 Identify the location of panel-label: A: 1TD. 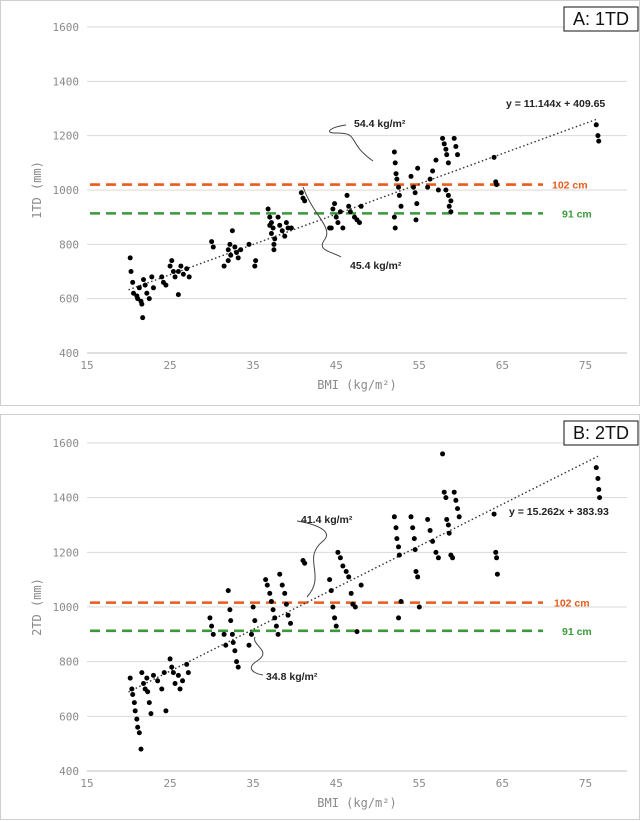
(601, 19).